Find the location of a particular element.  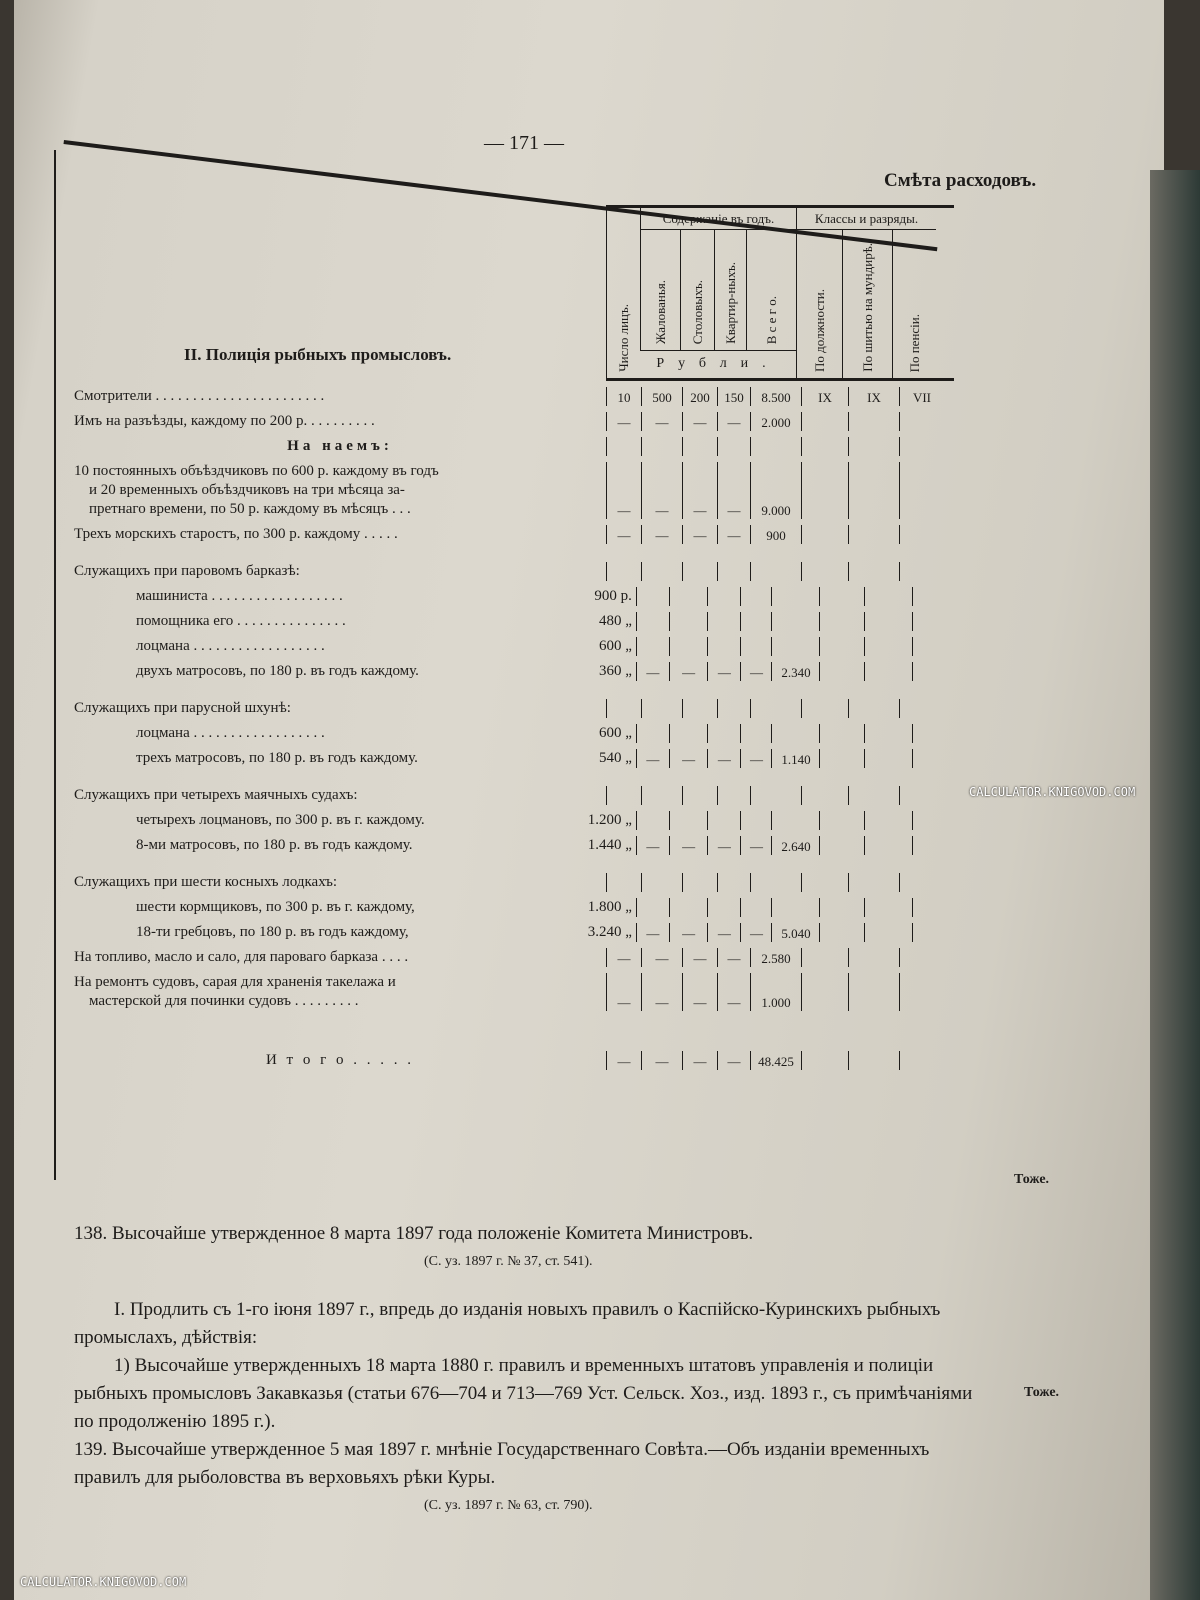

running-head: Смѣта расходовъ. is located at coordinates (960, 180).